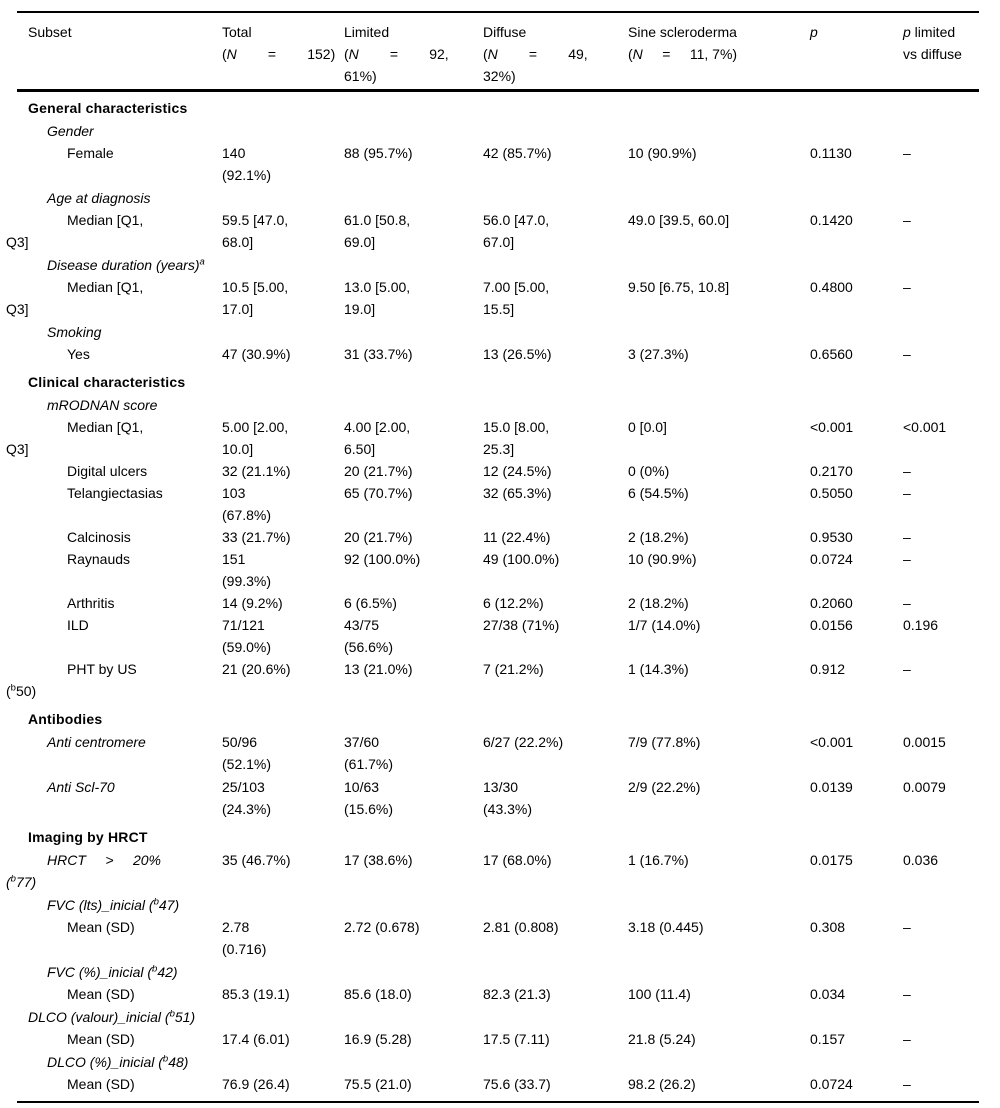 The image size is (1000, 1108). I want to click on cell-p: 0.2060, so click(831, 602).